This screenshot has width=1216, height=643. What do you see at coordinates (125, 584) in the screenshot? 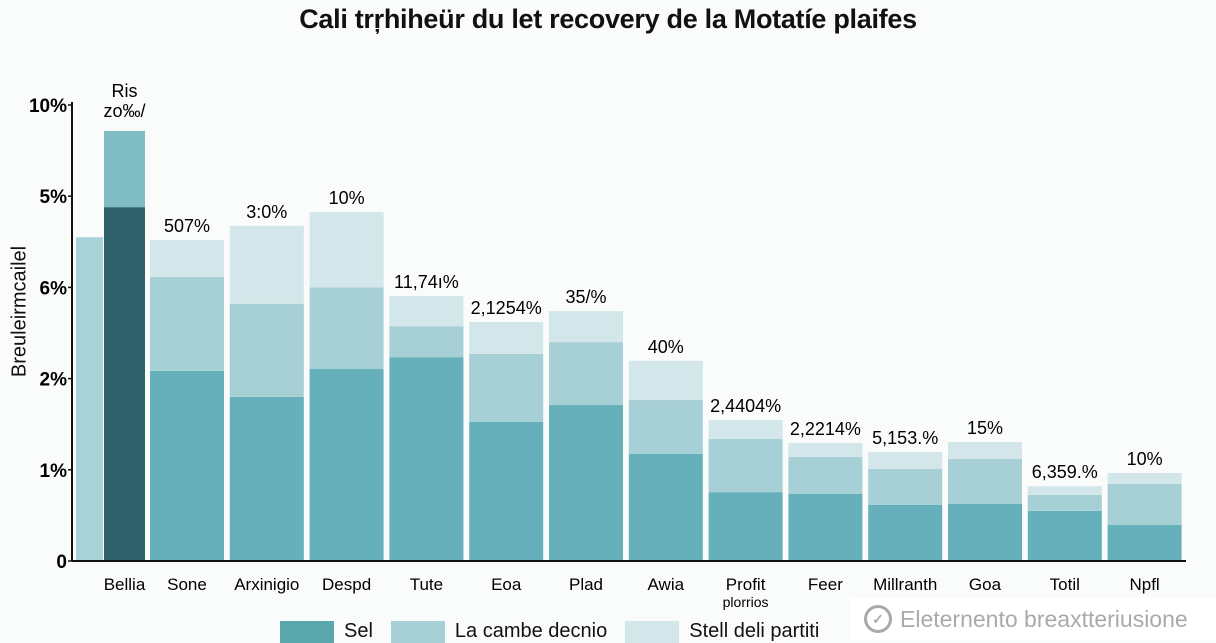
I see `x-tick-label: Bellia` at bounding box center [125, 584].